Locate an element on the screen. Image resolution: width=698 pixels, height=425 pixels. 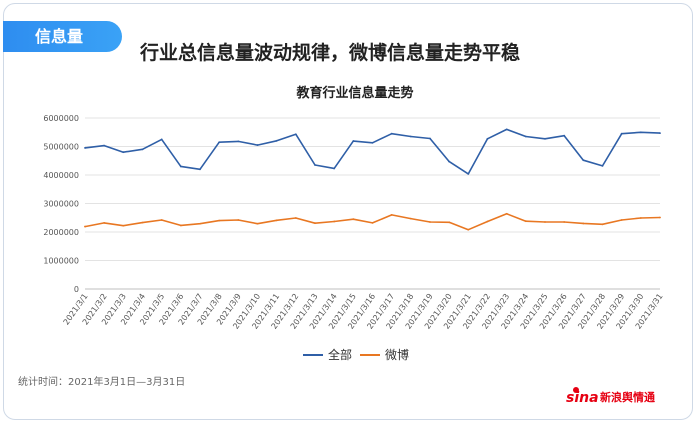
sina-yuqing-logo: sina 新浪舆情通 is located at coordinates (610, 396).